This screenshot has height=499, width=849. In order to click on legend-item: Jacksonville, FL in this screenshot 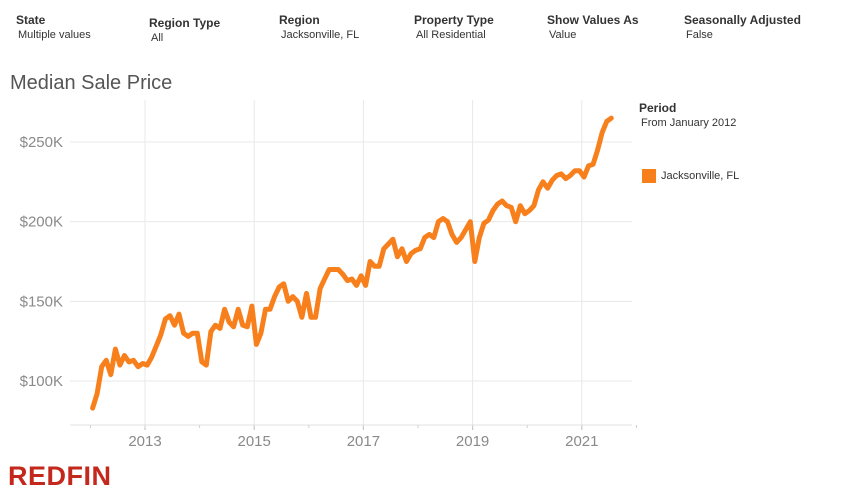, I will do `click(690, 176)`.